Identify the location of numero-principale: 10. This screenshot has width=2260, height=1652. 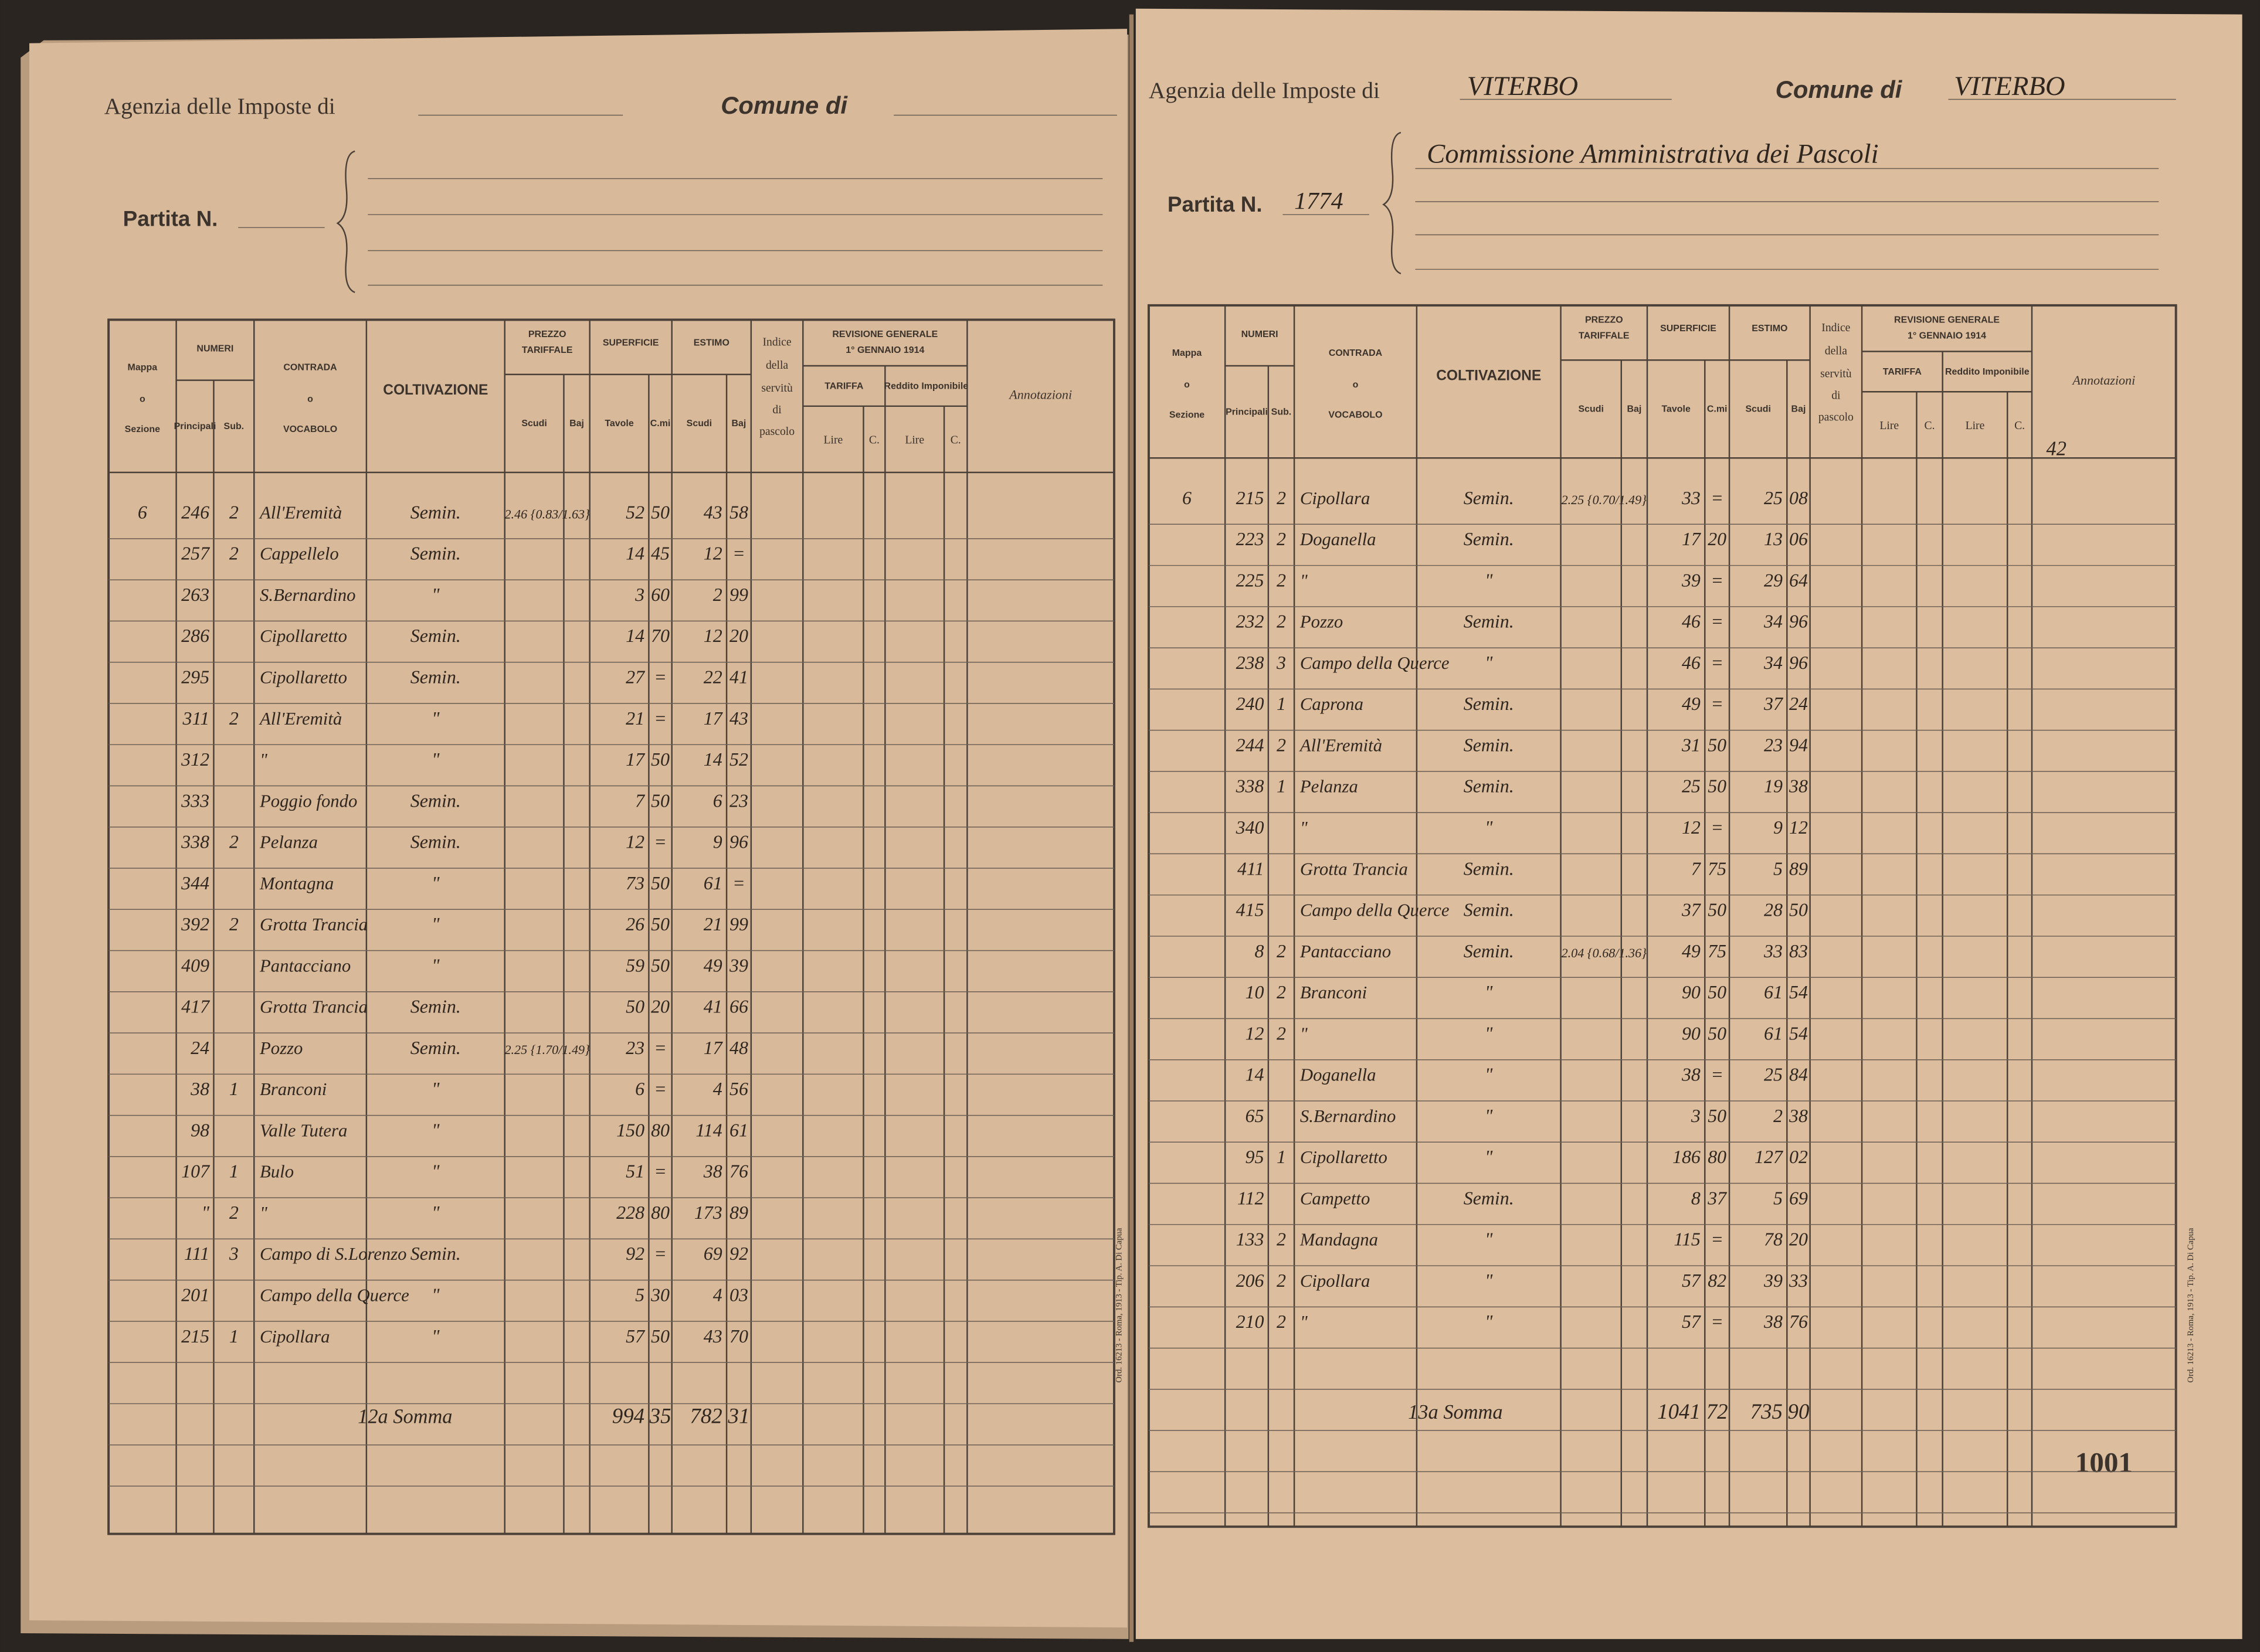
(1255, 992).